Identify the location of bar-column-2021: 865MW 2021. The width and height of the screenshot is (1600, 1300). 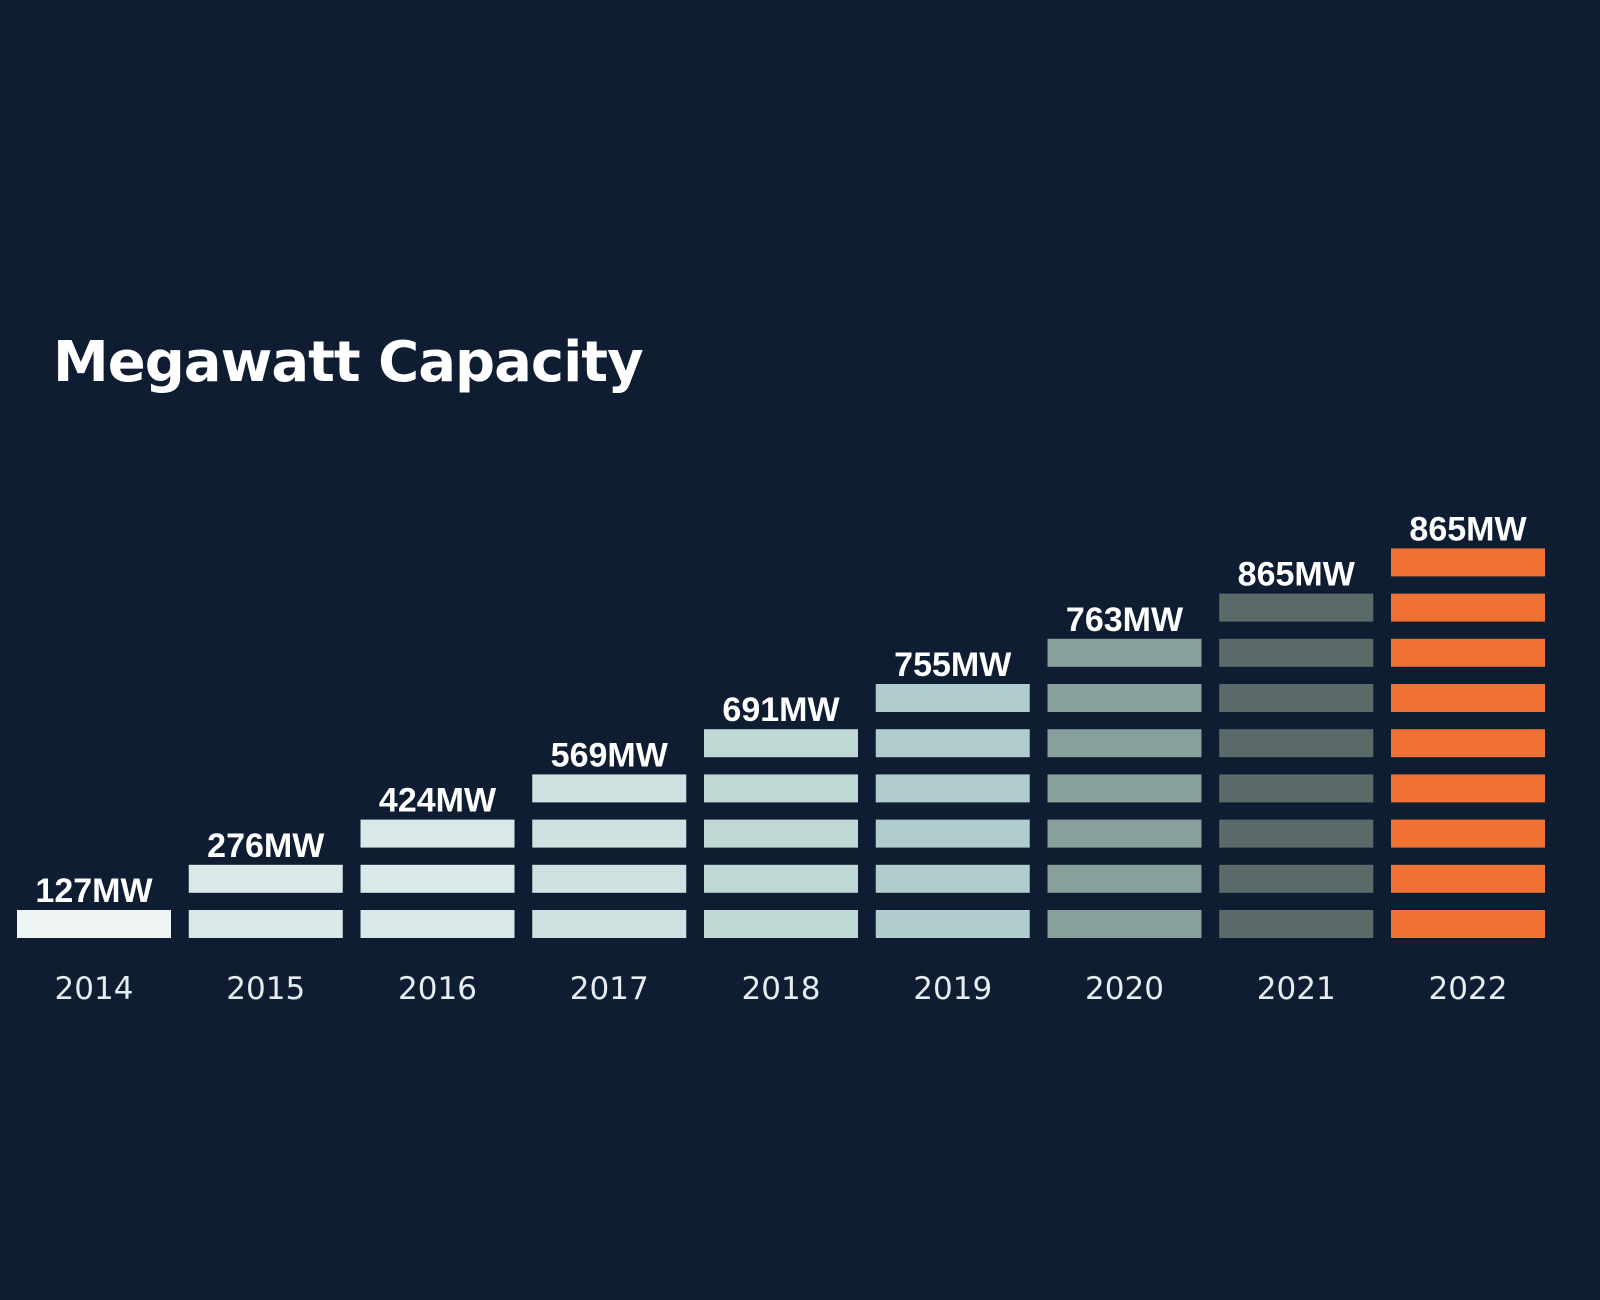
(1296, 781).